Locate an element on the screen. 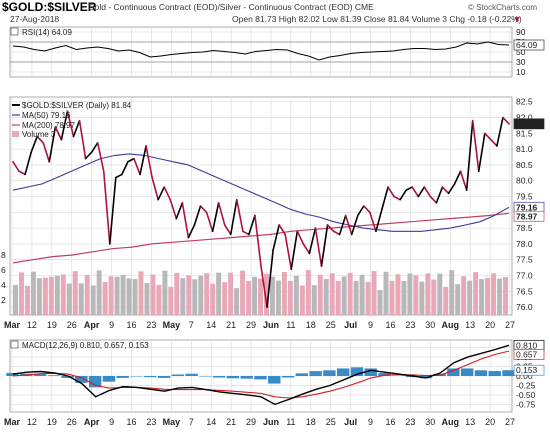 This screenshot has width=550, height=442. x-tick-label: 25 is located at coordinates (331, 325).